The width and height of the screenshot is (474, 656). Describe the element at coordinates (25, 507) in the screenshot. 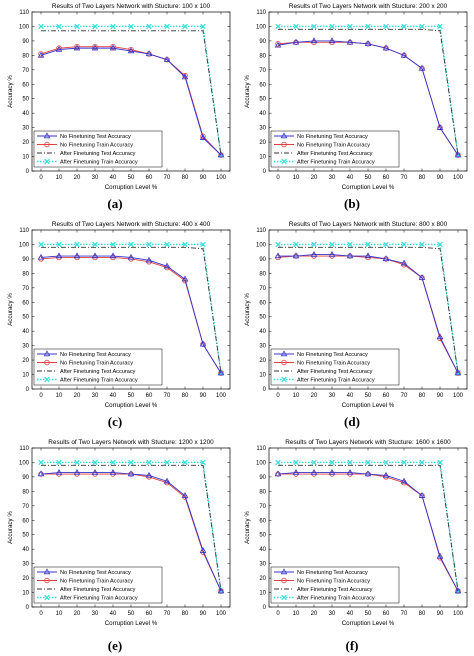

I see `y-tick-label: 70` at that location.